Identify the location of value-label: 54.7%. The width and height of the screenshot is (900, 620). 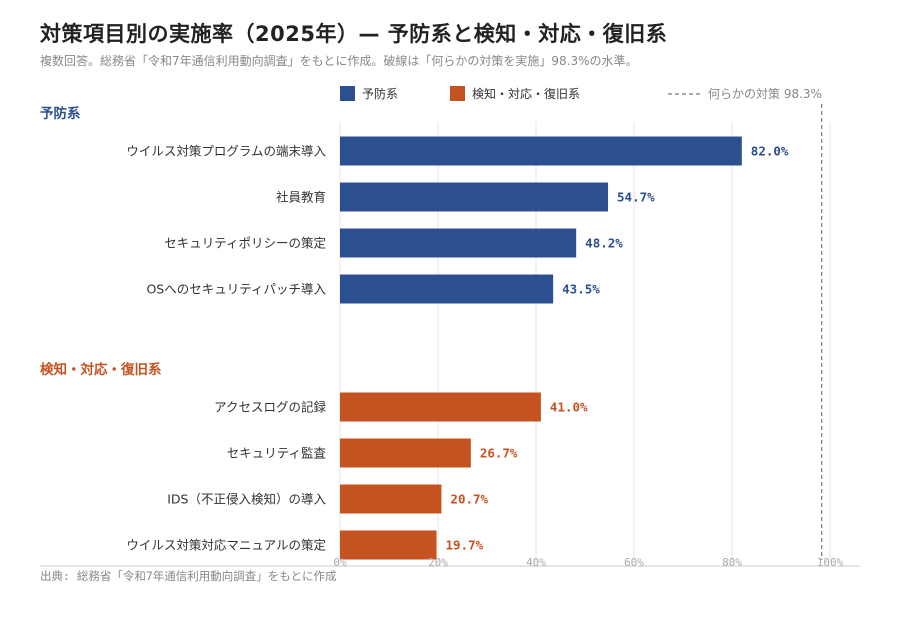
(636, 197).